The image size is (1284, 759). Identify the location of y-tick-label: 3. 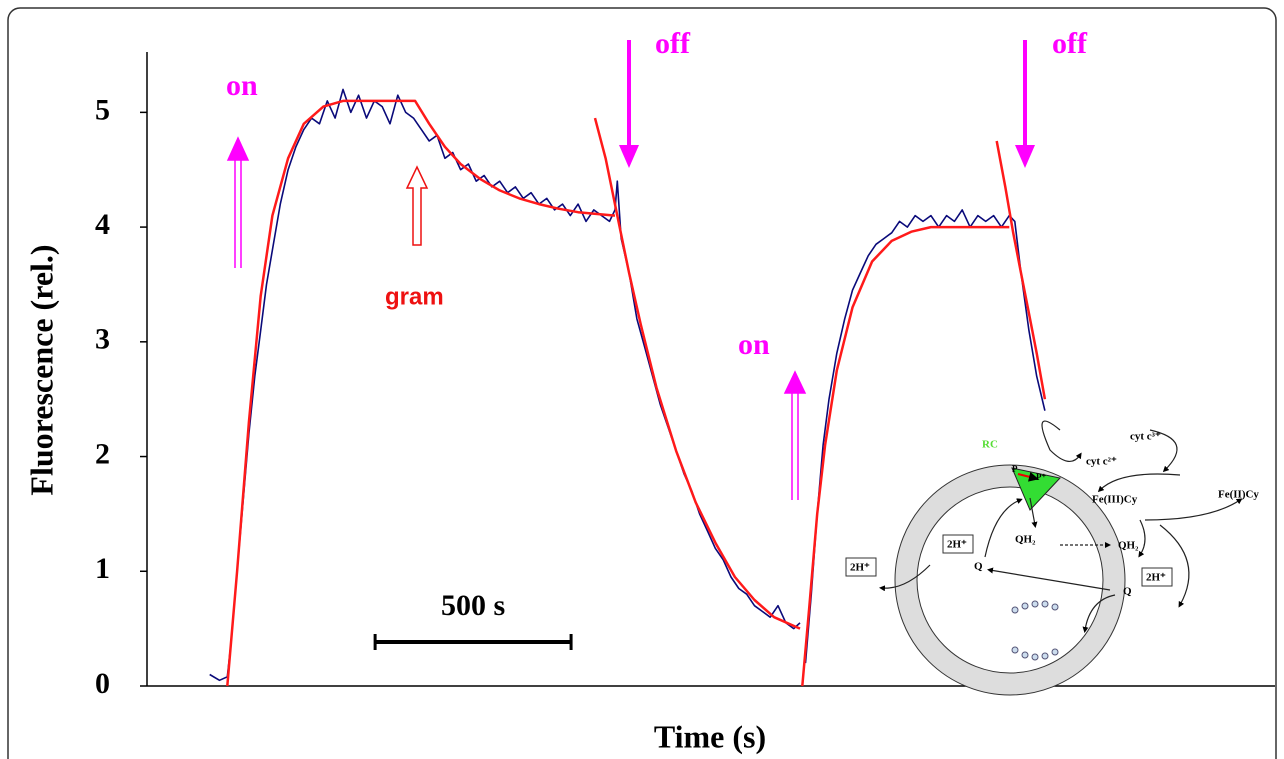
(102, 339).